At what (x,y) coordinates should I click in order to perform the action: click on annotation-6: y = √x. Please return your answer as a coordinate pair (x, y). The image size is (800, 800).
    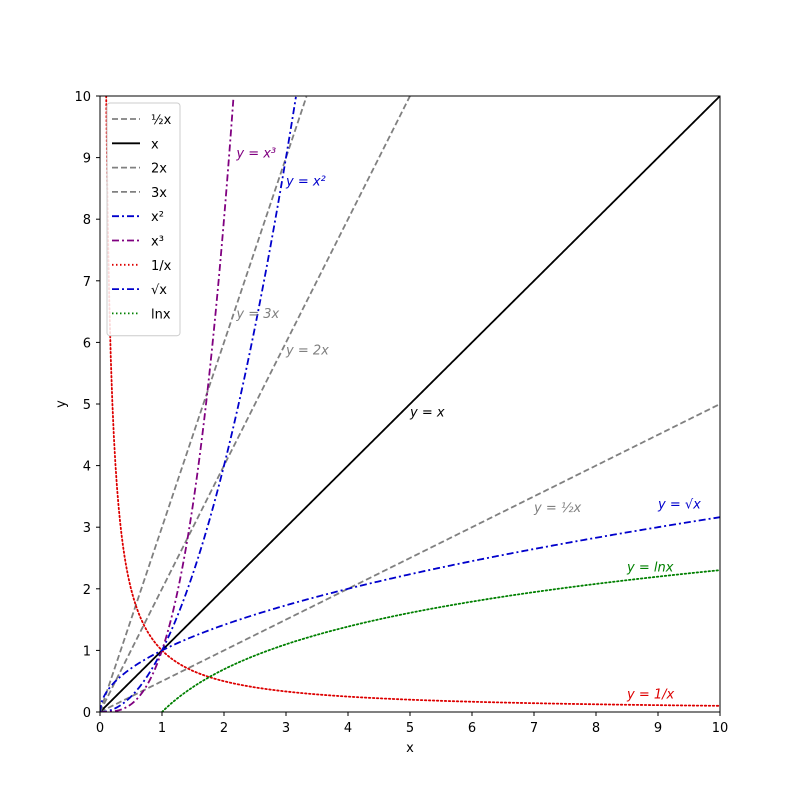
    Looking at the image, I should click on (679, 505).